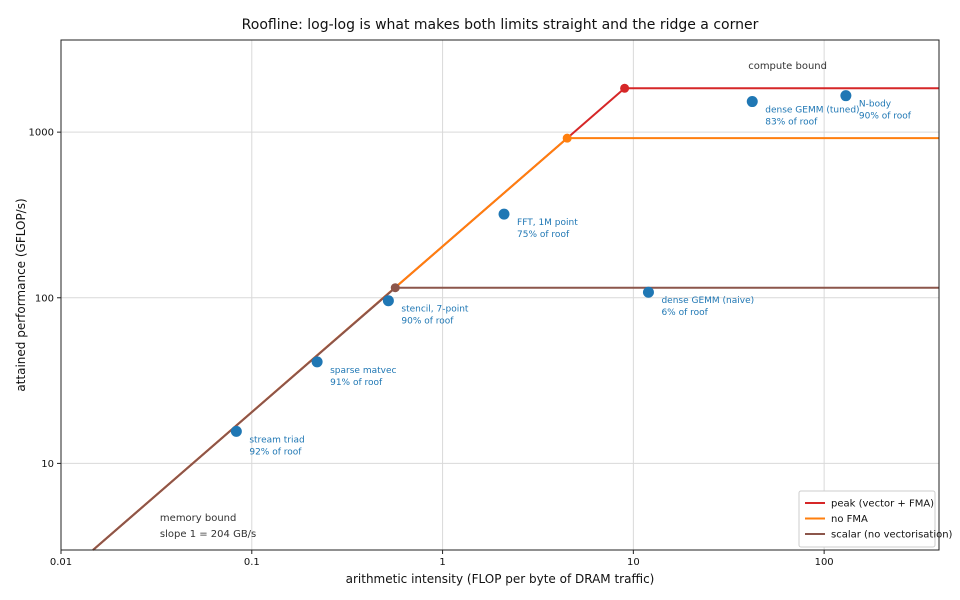 Image resolution: width=960 pixels, height=600 pixels. Describe the element at coordinates (543, 235) in the screenshot. I see `kernel-percent: 75% of roof` at that location.